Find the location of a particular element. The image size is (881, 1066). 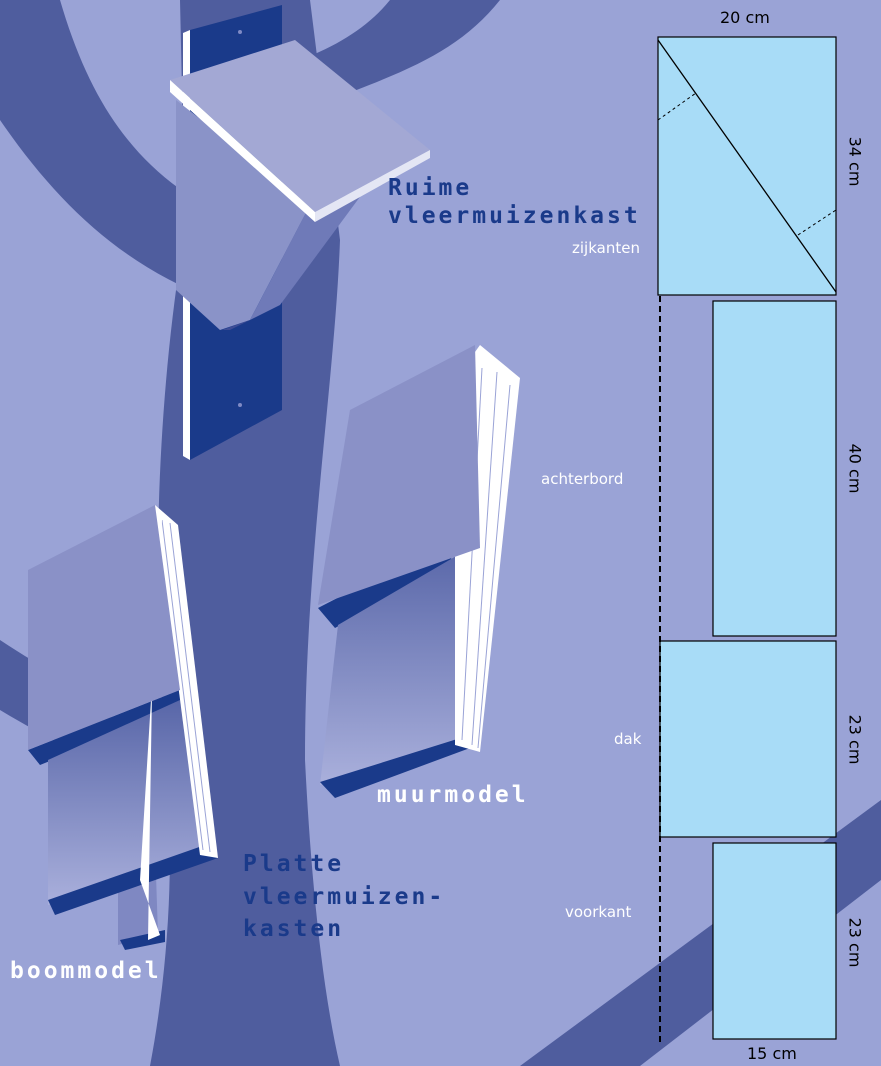

boommodel-bat-box is located at coordinates (123, 727).